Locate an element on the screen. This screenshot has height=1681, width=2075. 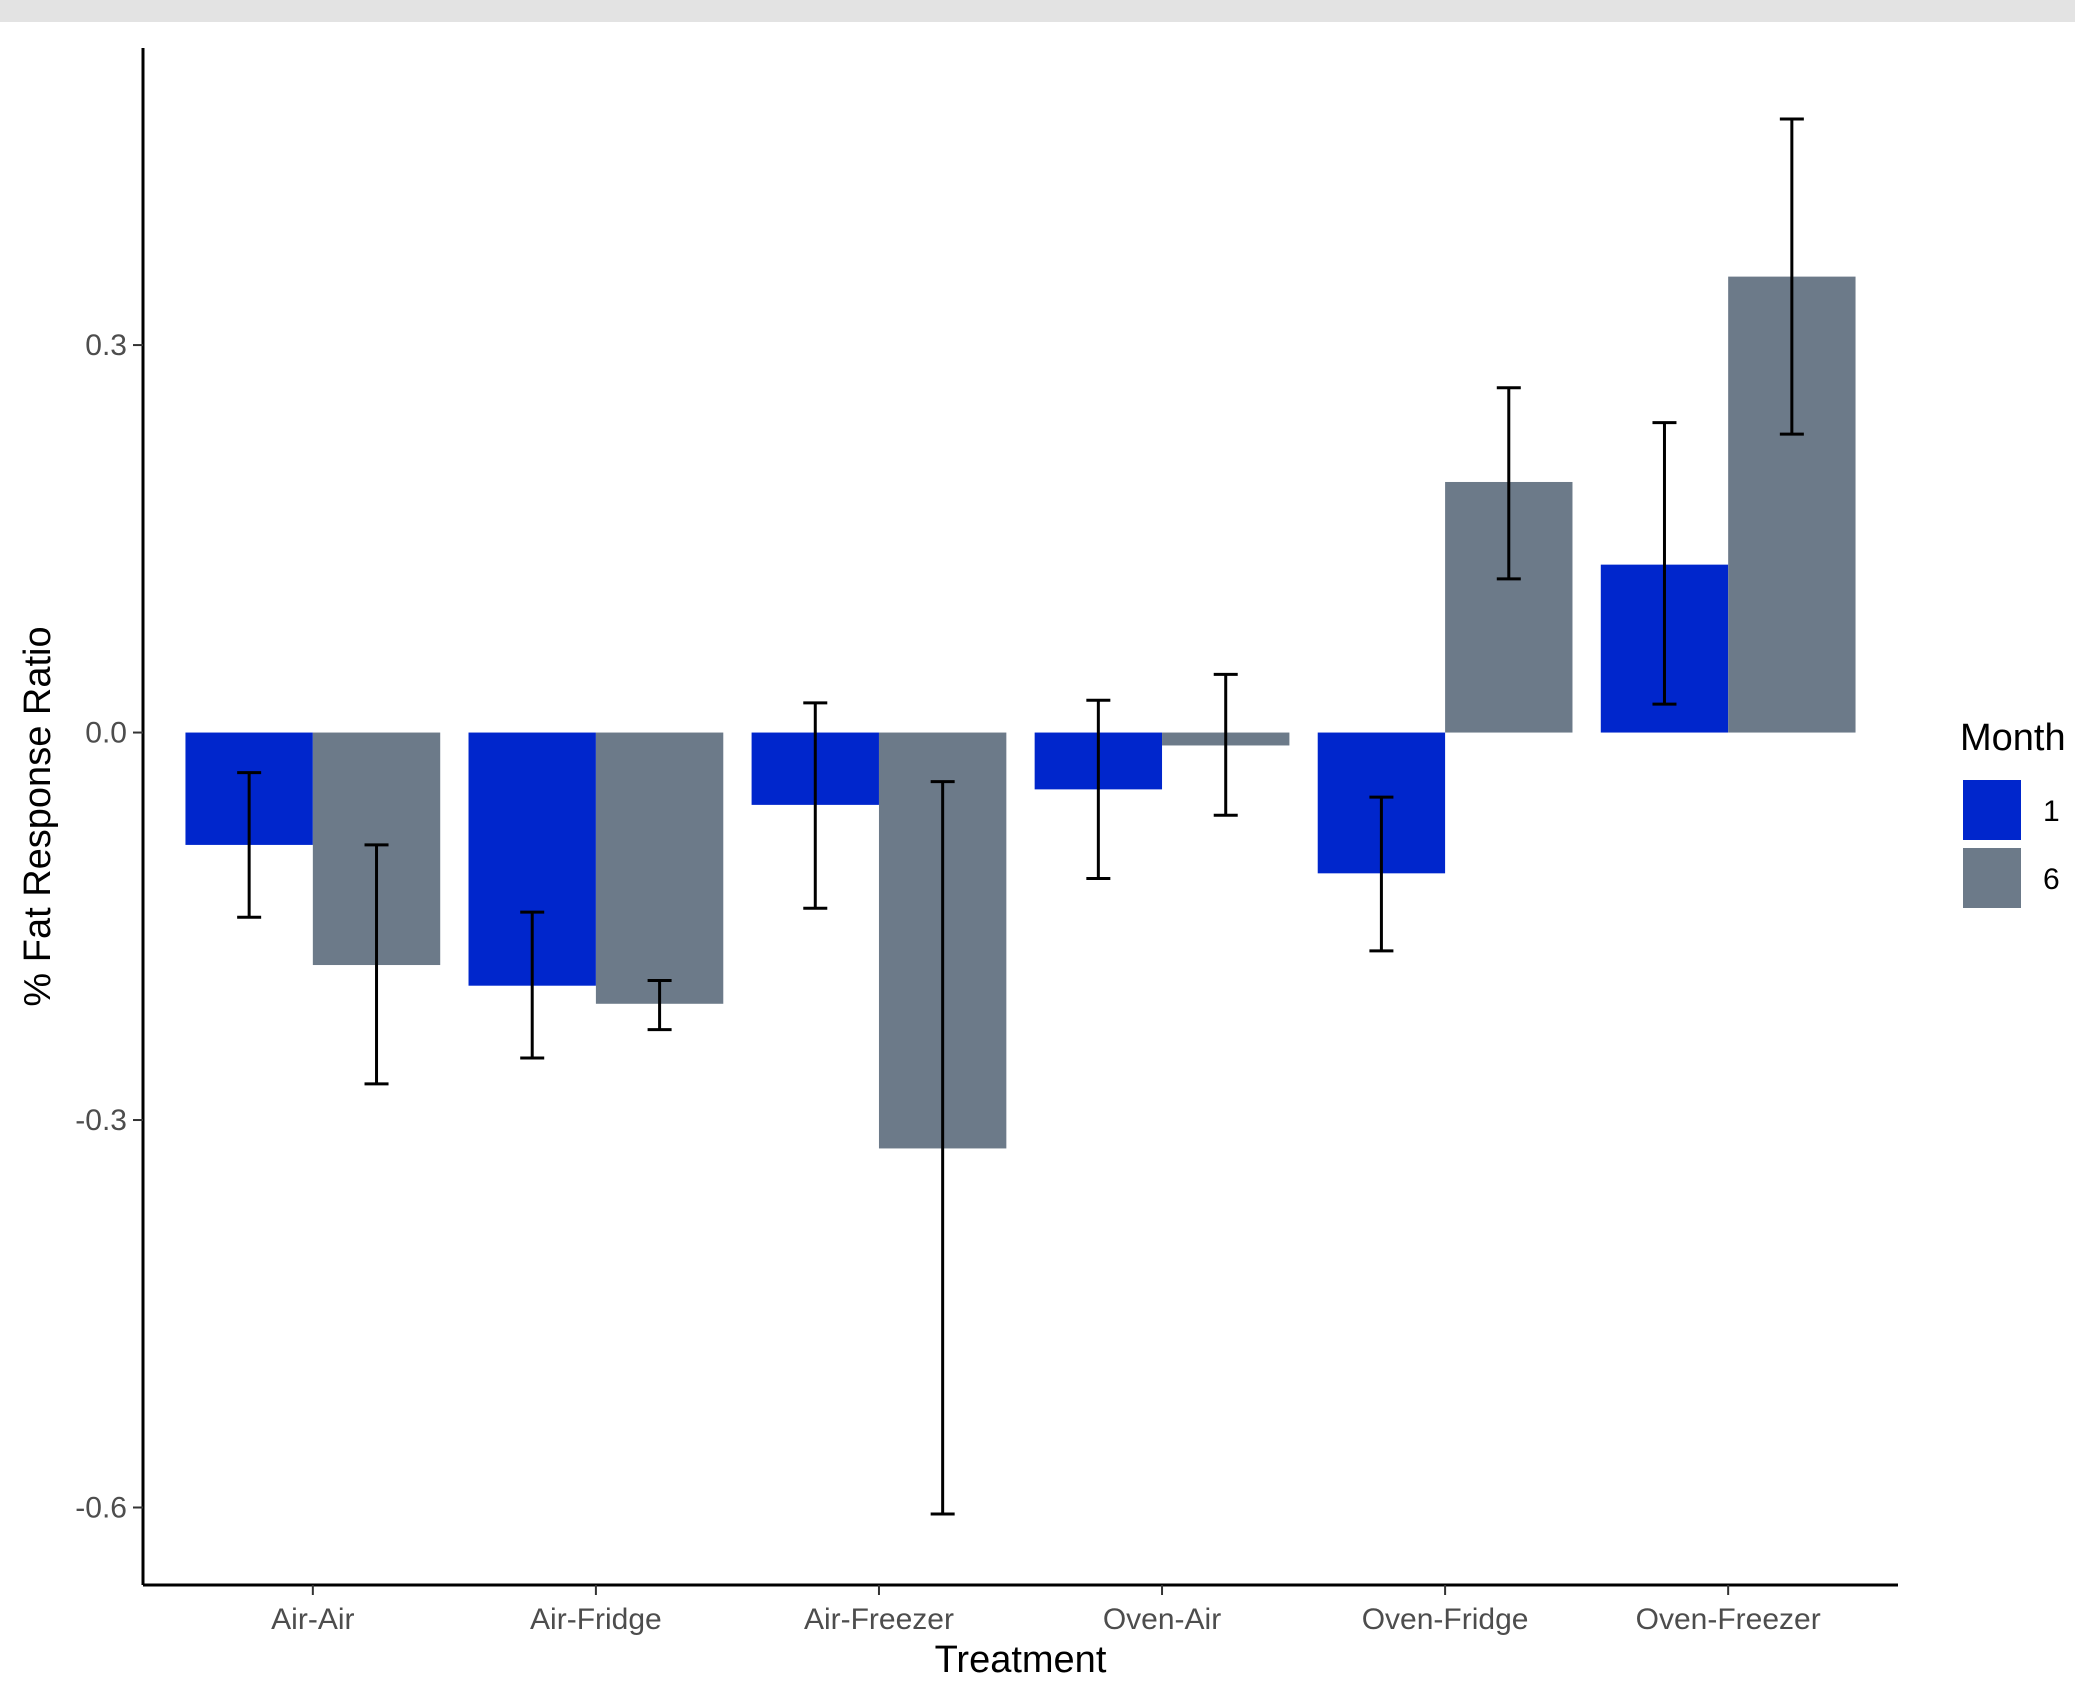
x-tick-label: Air-Fridge is located at coordinates (596, 1619).